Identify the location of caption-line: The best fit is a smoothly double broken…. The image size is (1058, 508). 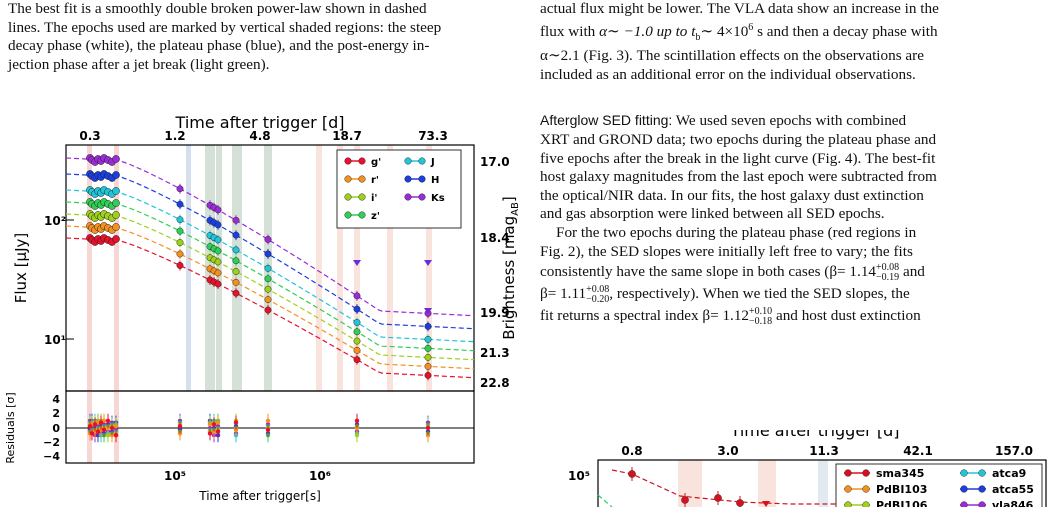
(217, 8).